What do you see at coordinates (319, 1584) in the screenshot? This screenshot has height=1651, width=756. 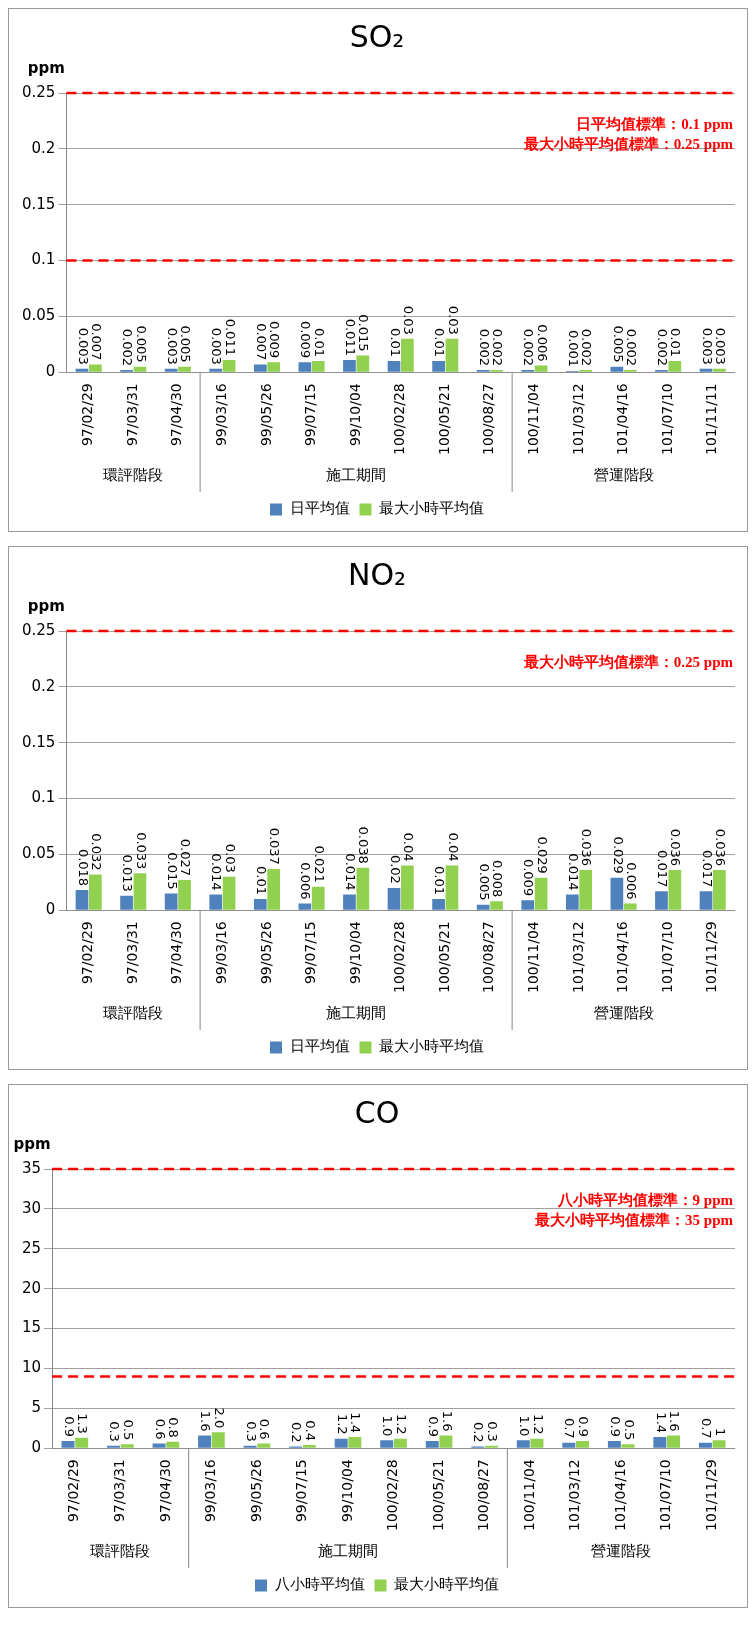 I see `legend-label: 八小時平均值` at bounding box center [319, 1584].